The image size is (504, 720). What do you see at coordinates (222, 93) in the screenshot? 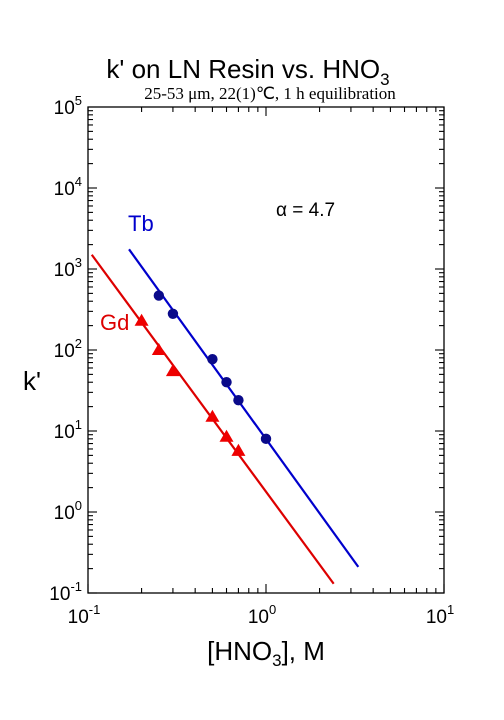
I see `chart-subtitle-part-2: μm, 22(1)` at bounding box center [222, 93].